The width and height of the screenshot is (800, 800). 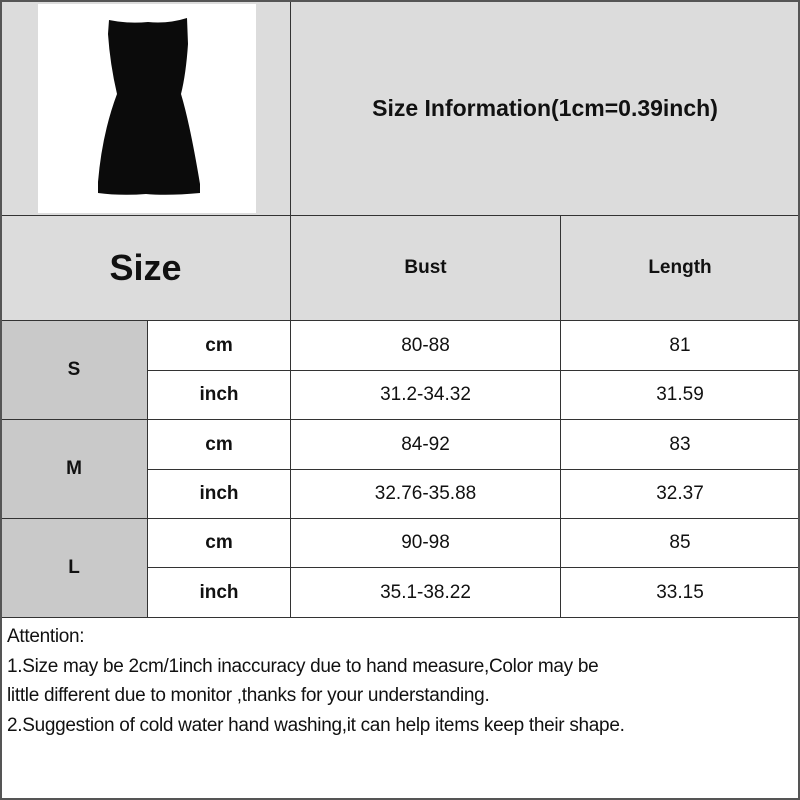 I want to click on product-image-cell, so click(x=145, y=108).